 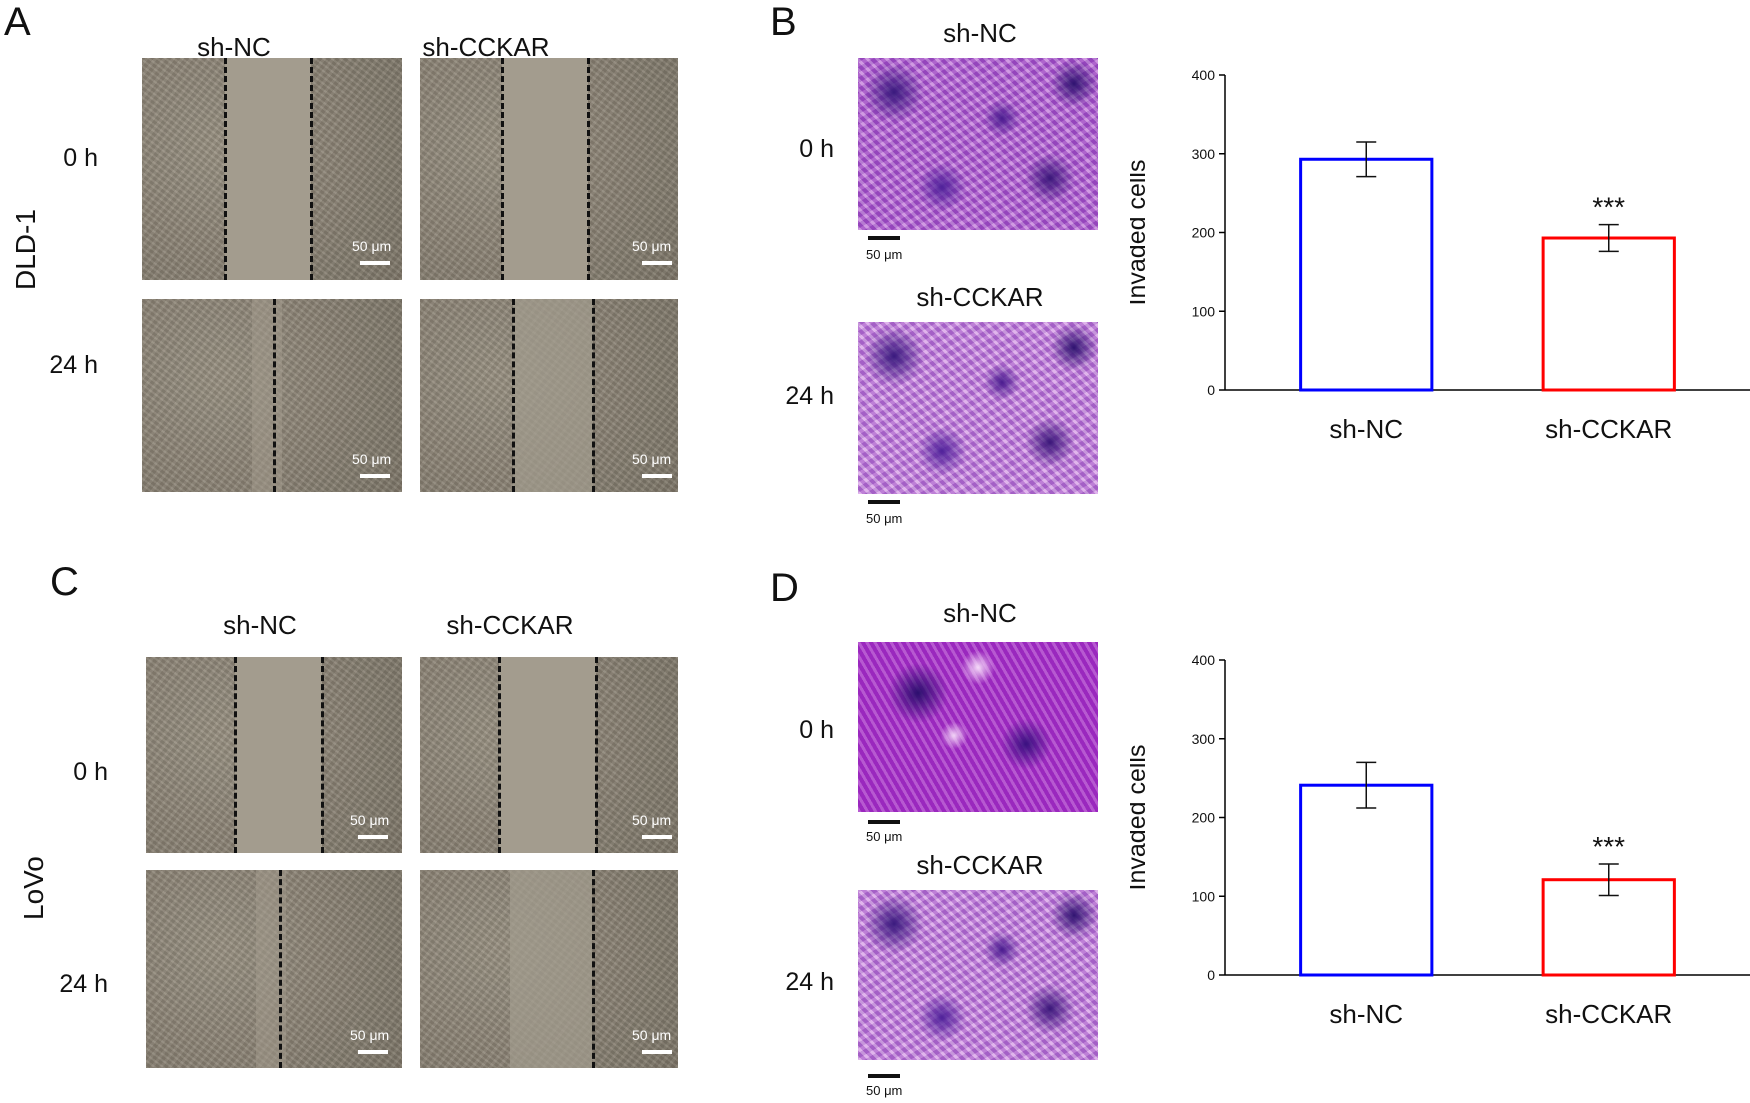 I want to click on panel-label-a: A, so click(x=17, y=22).